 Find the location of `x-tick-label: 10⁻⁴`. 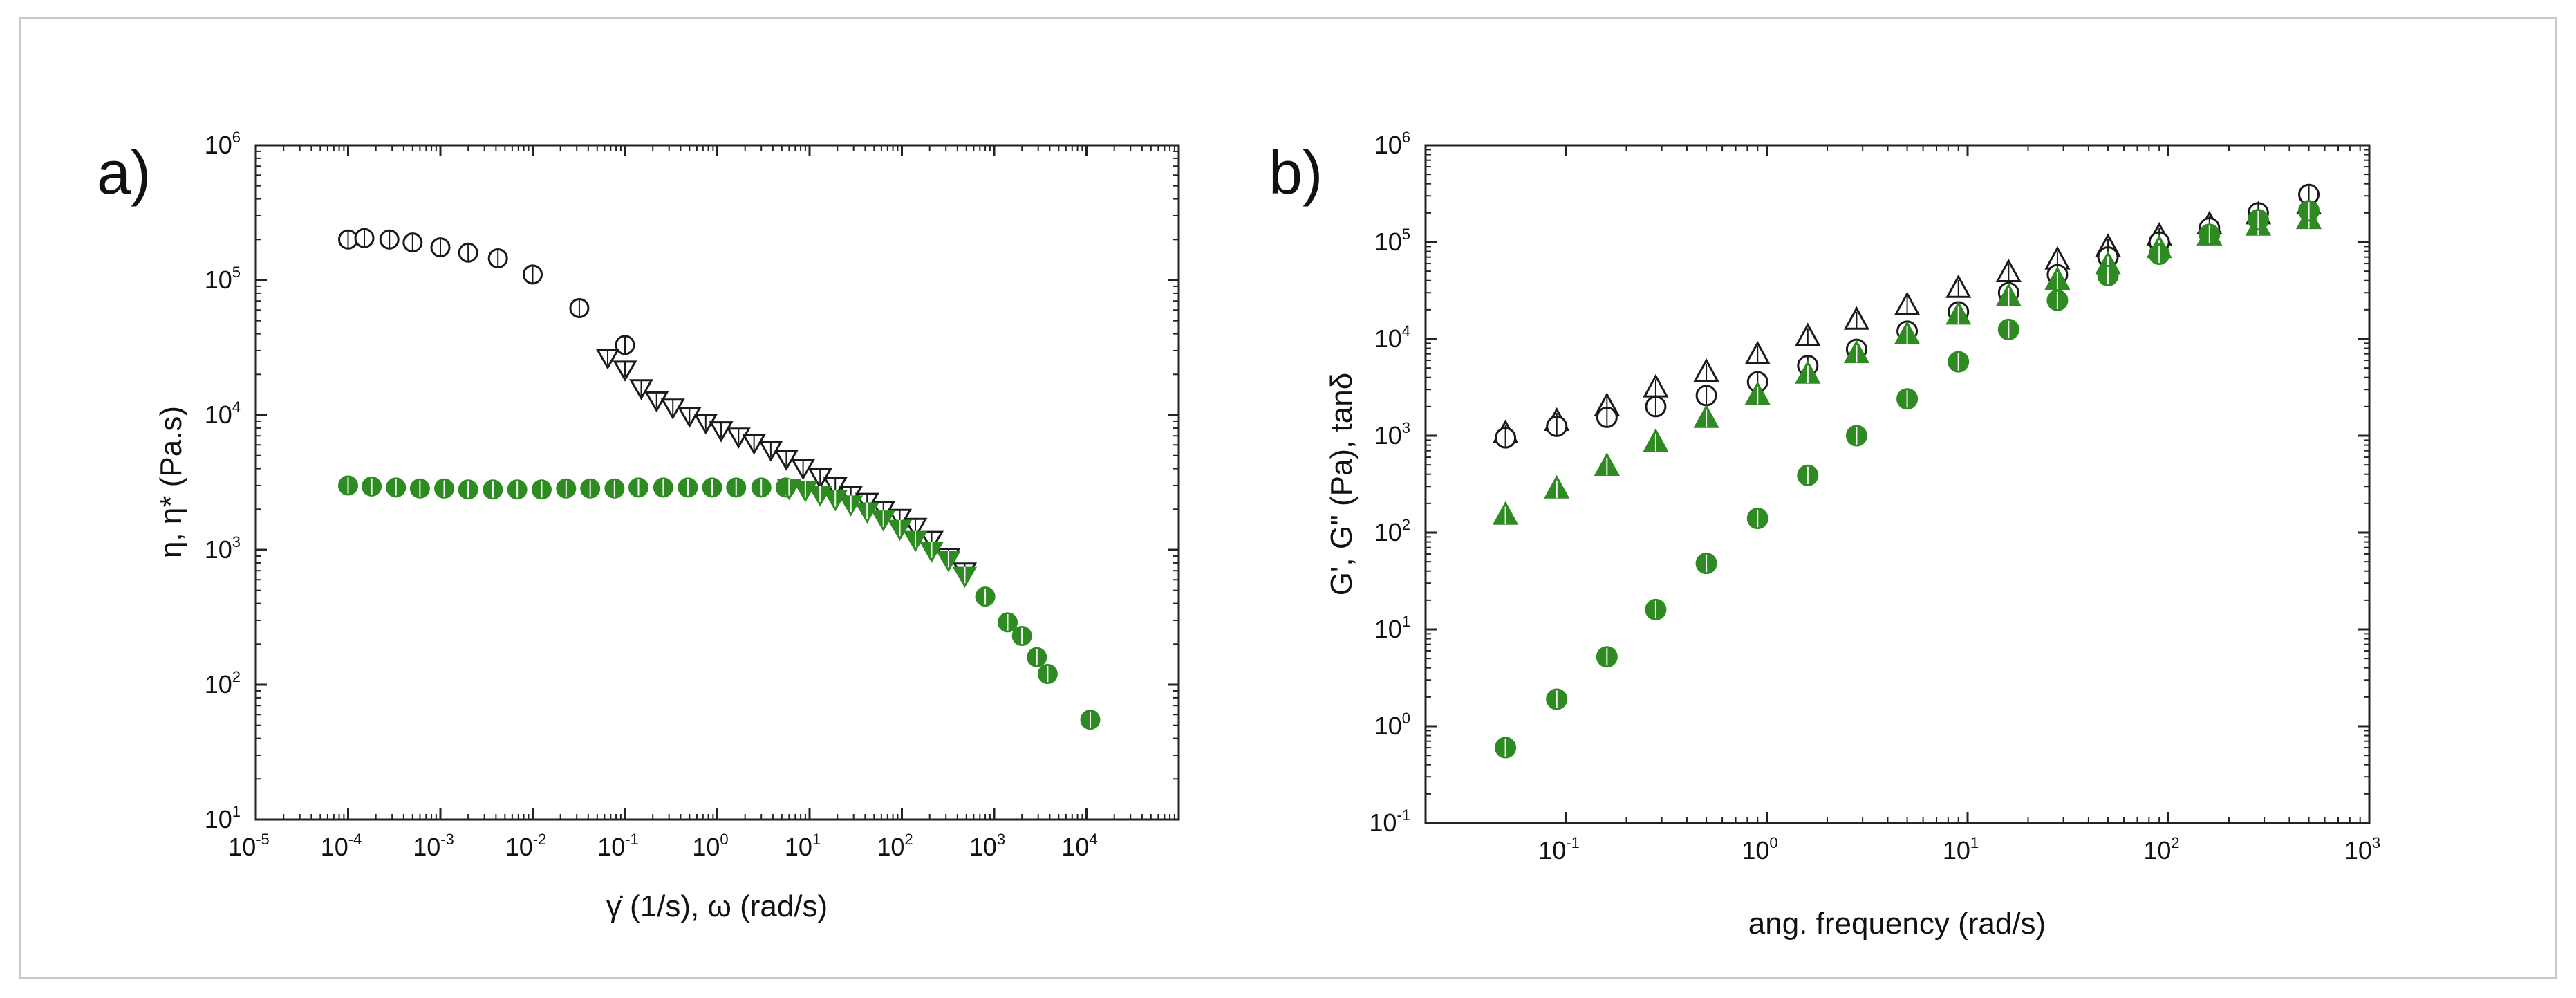

x-tick-label: 10⁻⁴ is located at coordinates (341, 846).